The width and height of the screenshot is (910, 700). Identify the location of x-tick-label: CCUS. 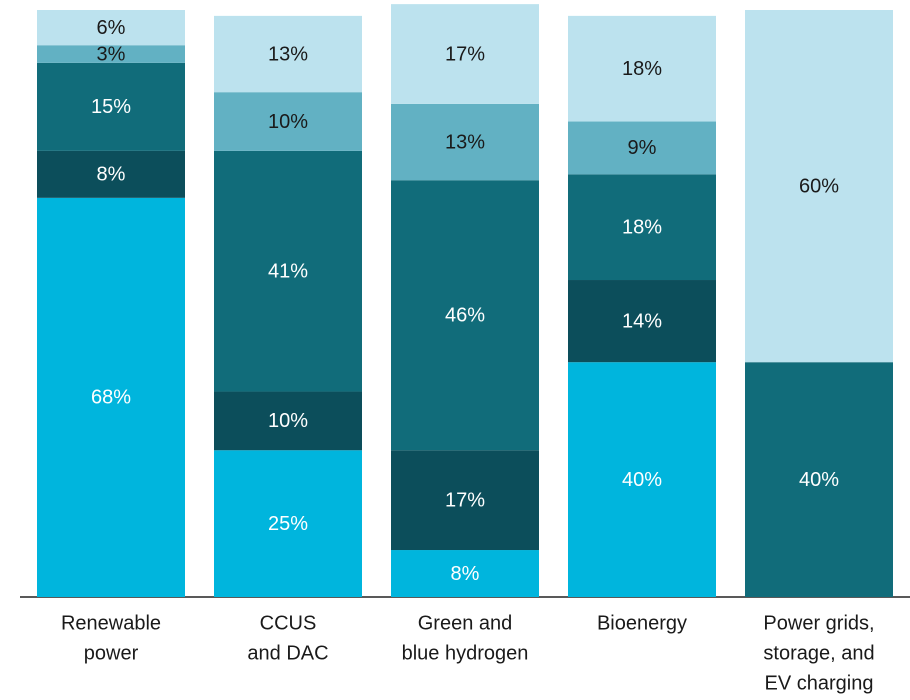
(288, 623).